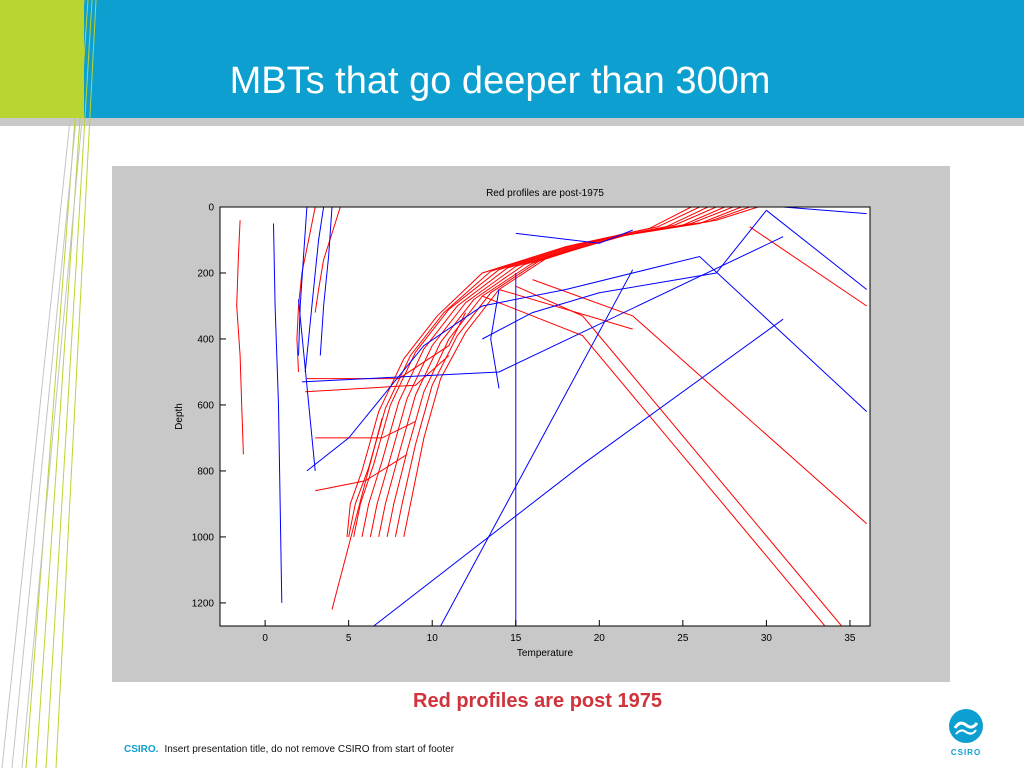  I want to click on y-axis-label: Depth, so click(179, 416).